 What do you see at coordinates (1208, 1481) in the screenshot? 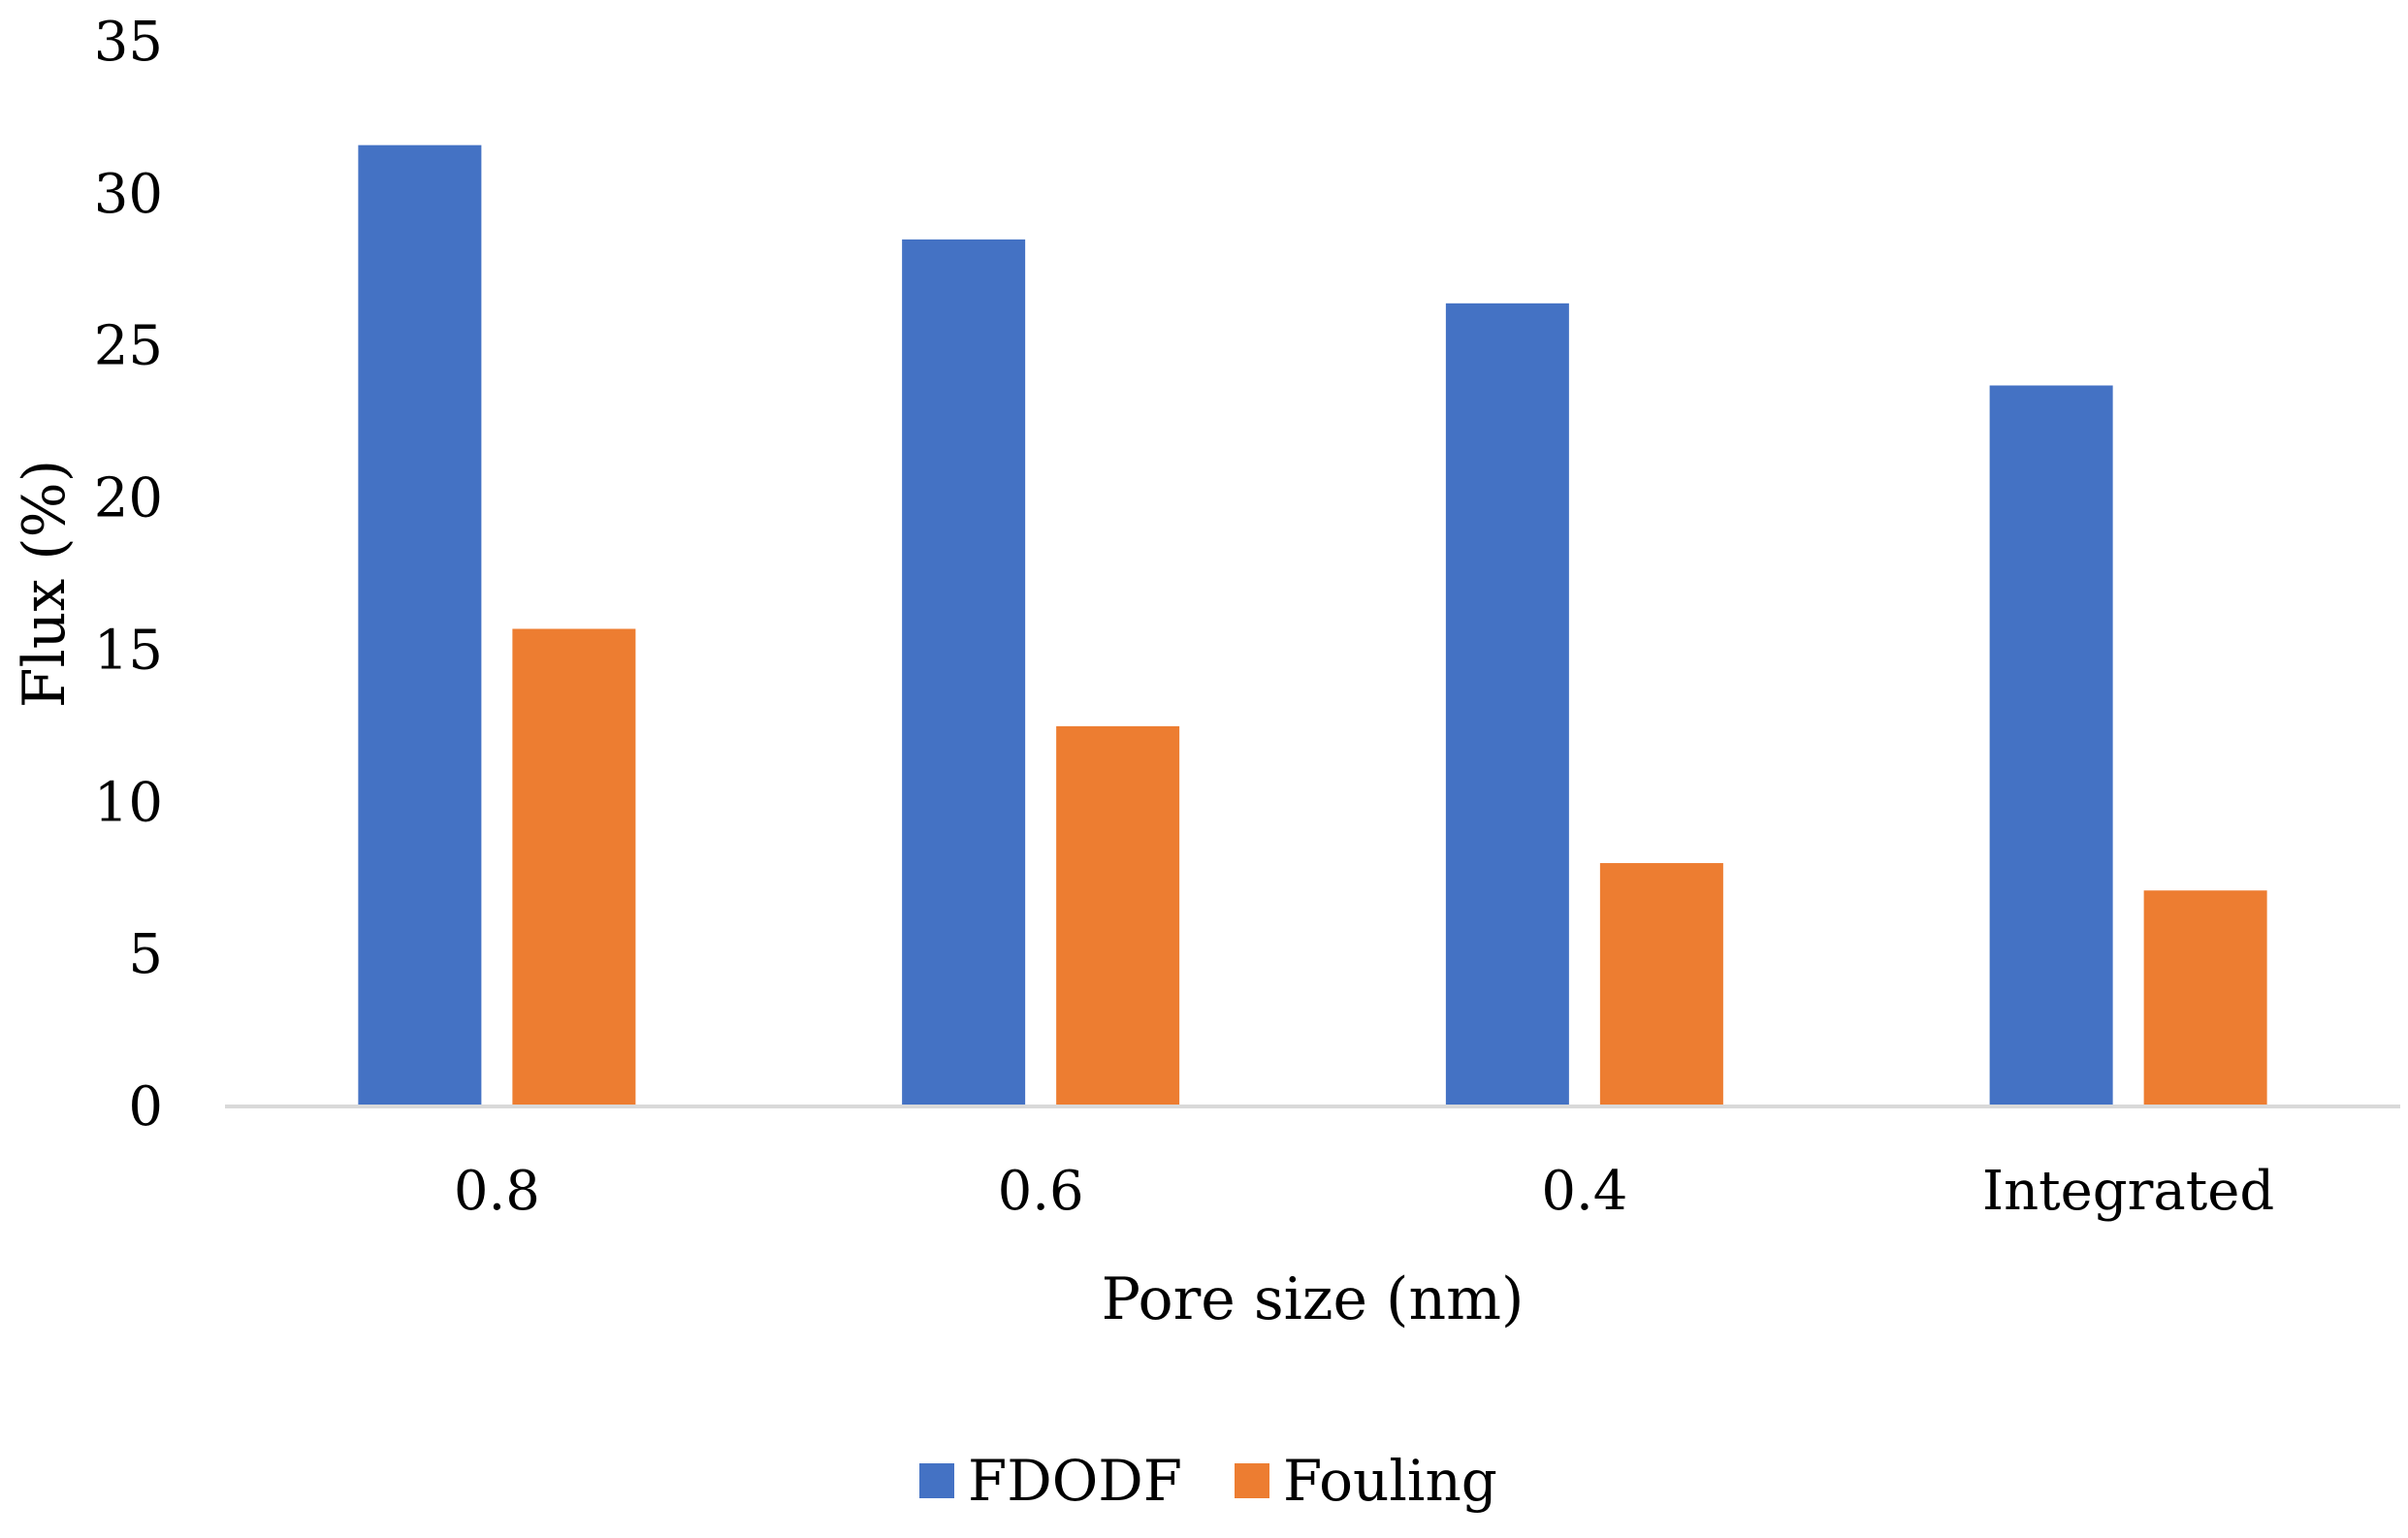
I see `legend: FDODF Fouling` at bounding box center [1208, 1481].